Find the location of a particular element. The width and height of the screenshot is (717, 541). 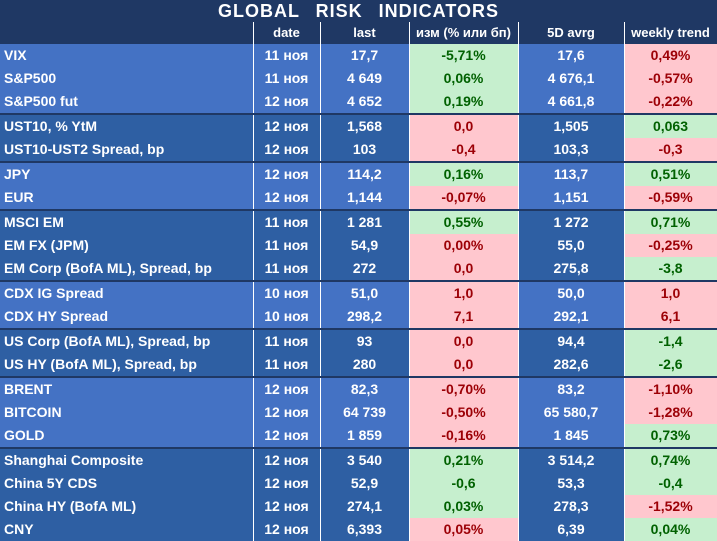

indicator-last: 6,393 is located at coordinates (365, 529).